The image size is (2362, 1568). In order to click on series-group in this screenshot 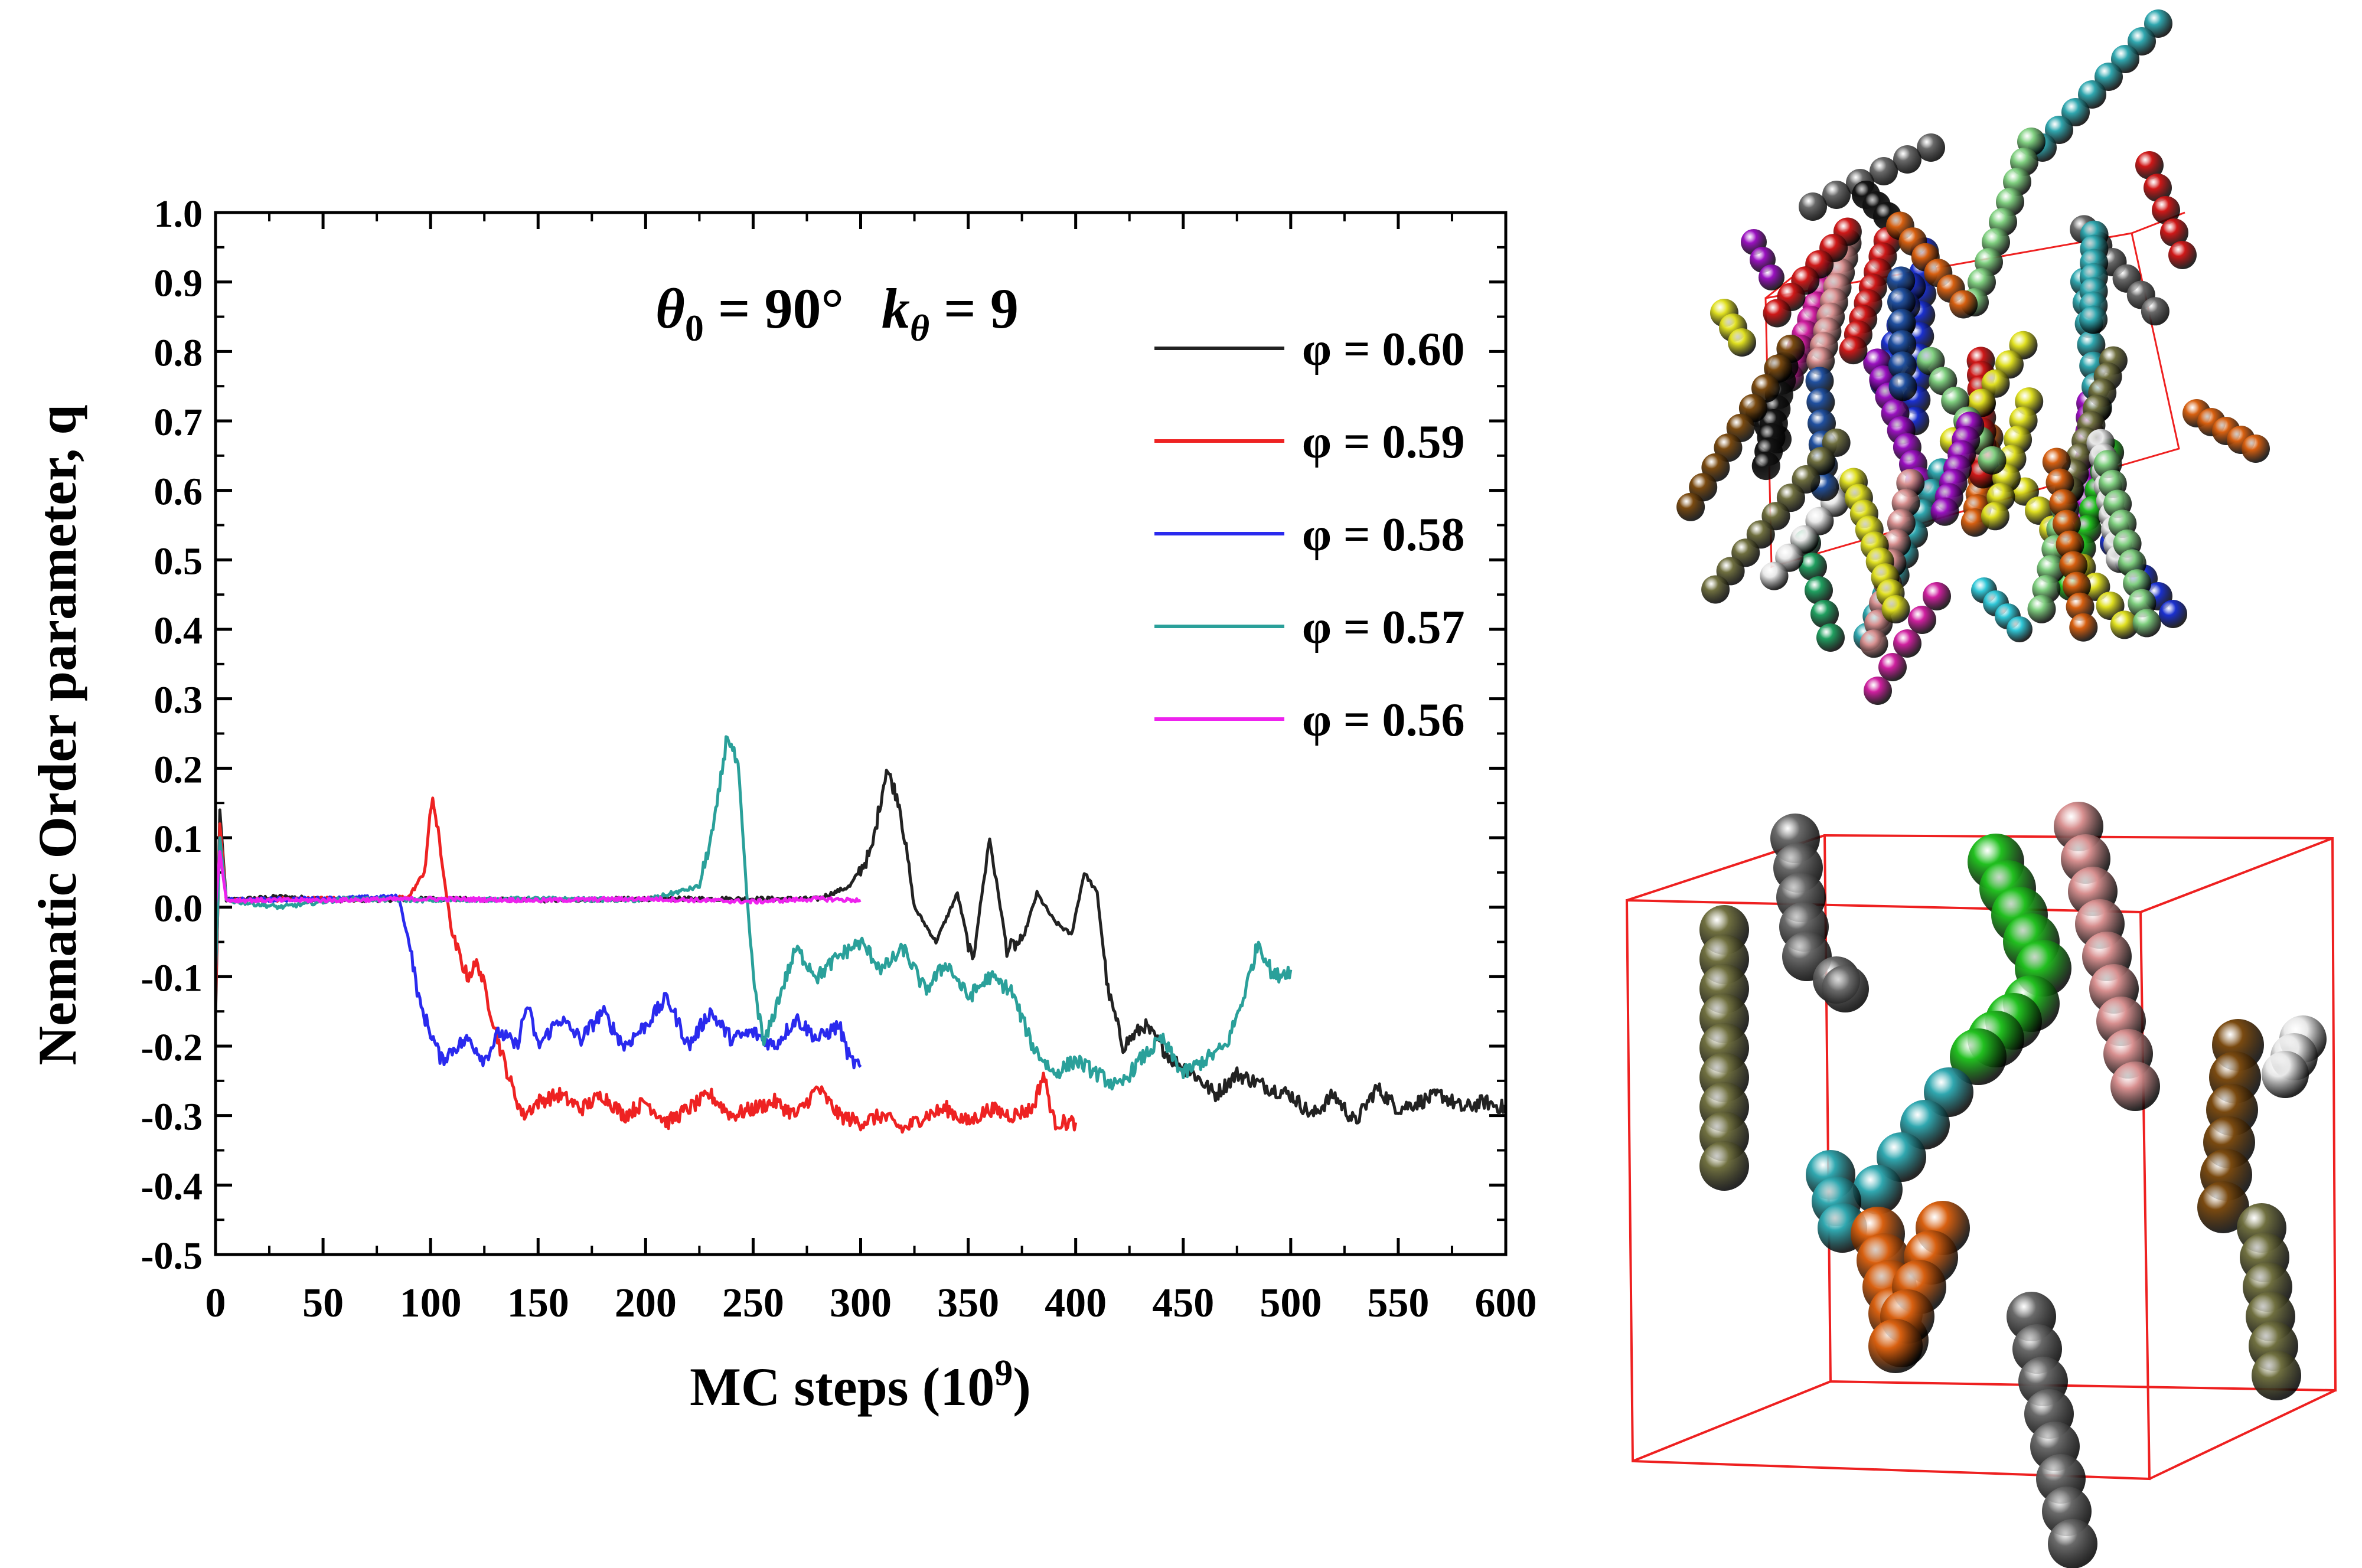, I will do `click(861, 935)`.